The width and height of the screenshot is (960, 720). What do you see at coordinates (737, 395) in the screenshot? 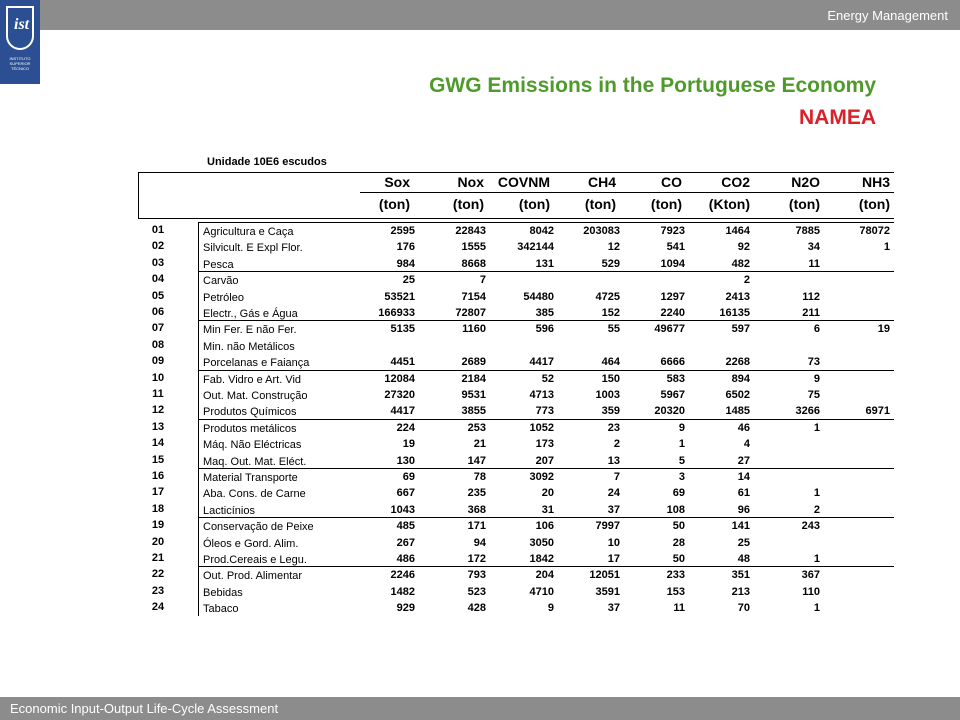
I see `table-cell: 6502` at bounding box center [737, 395].